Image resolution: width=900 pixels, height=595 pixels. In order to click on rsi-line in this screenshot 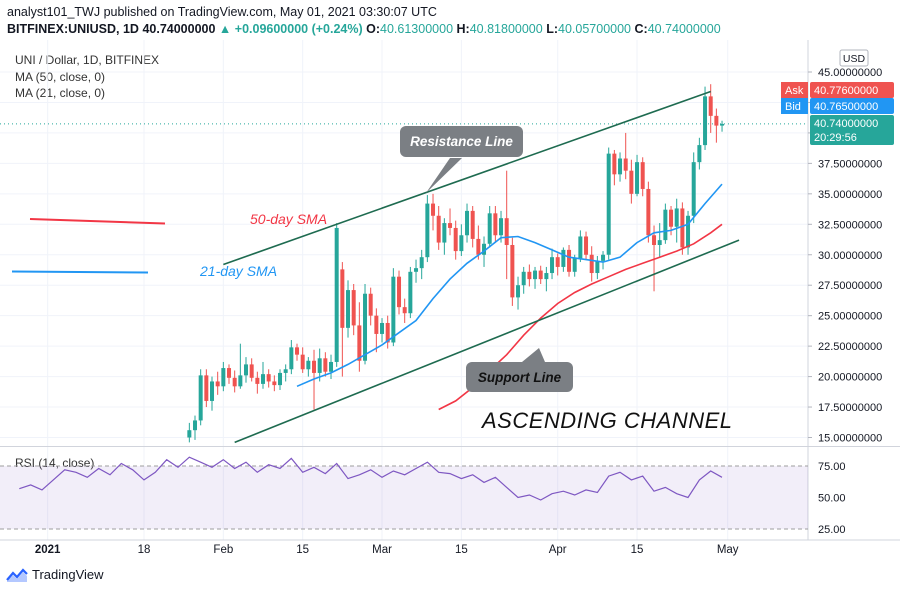, I will do `click(371, 478)`.